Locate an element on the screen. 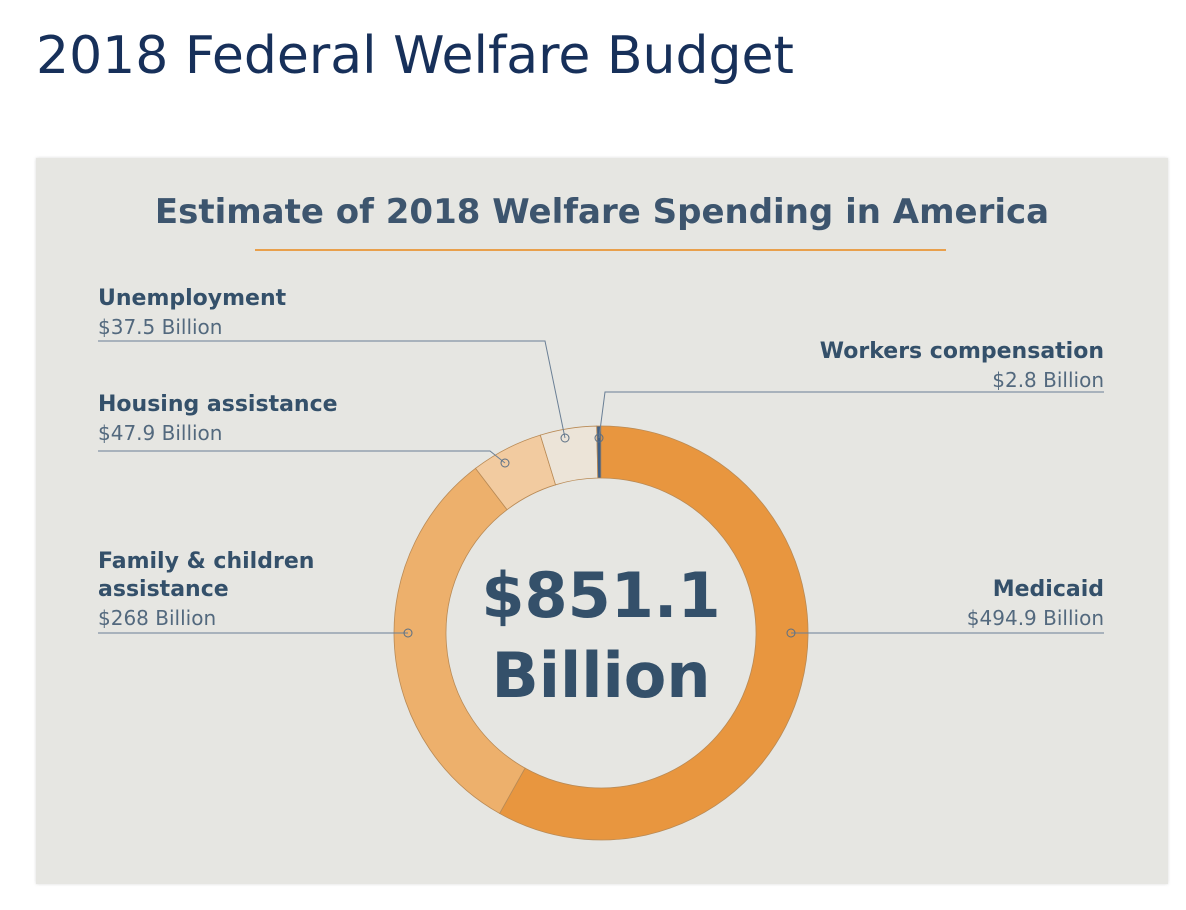 Image resolution: width=1186 pixels, height=910 pixels. segment-value: $2.8 Billion is located at coordinates (1048, 380).